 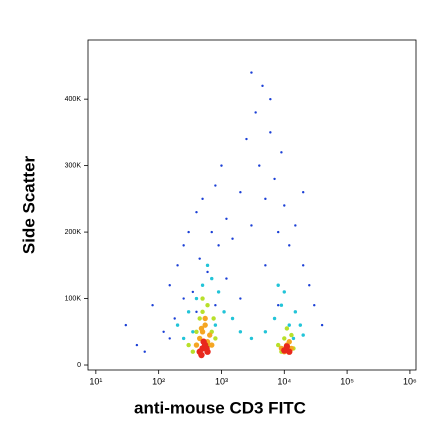 What do you see at coordinates (73, 165) in the screenshot?
I see `y-tick-label: 300K` at bounding box center [73, 165].